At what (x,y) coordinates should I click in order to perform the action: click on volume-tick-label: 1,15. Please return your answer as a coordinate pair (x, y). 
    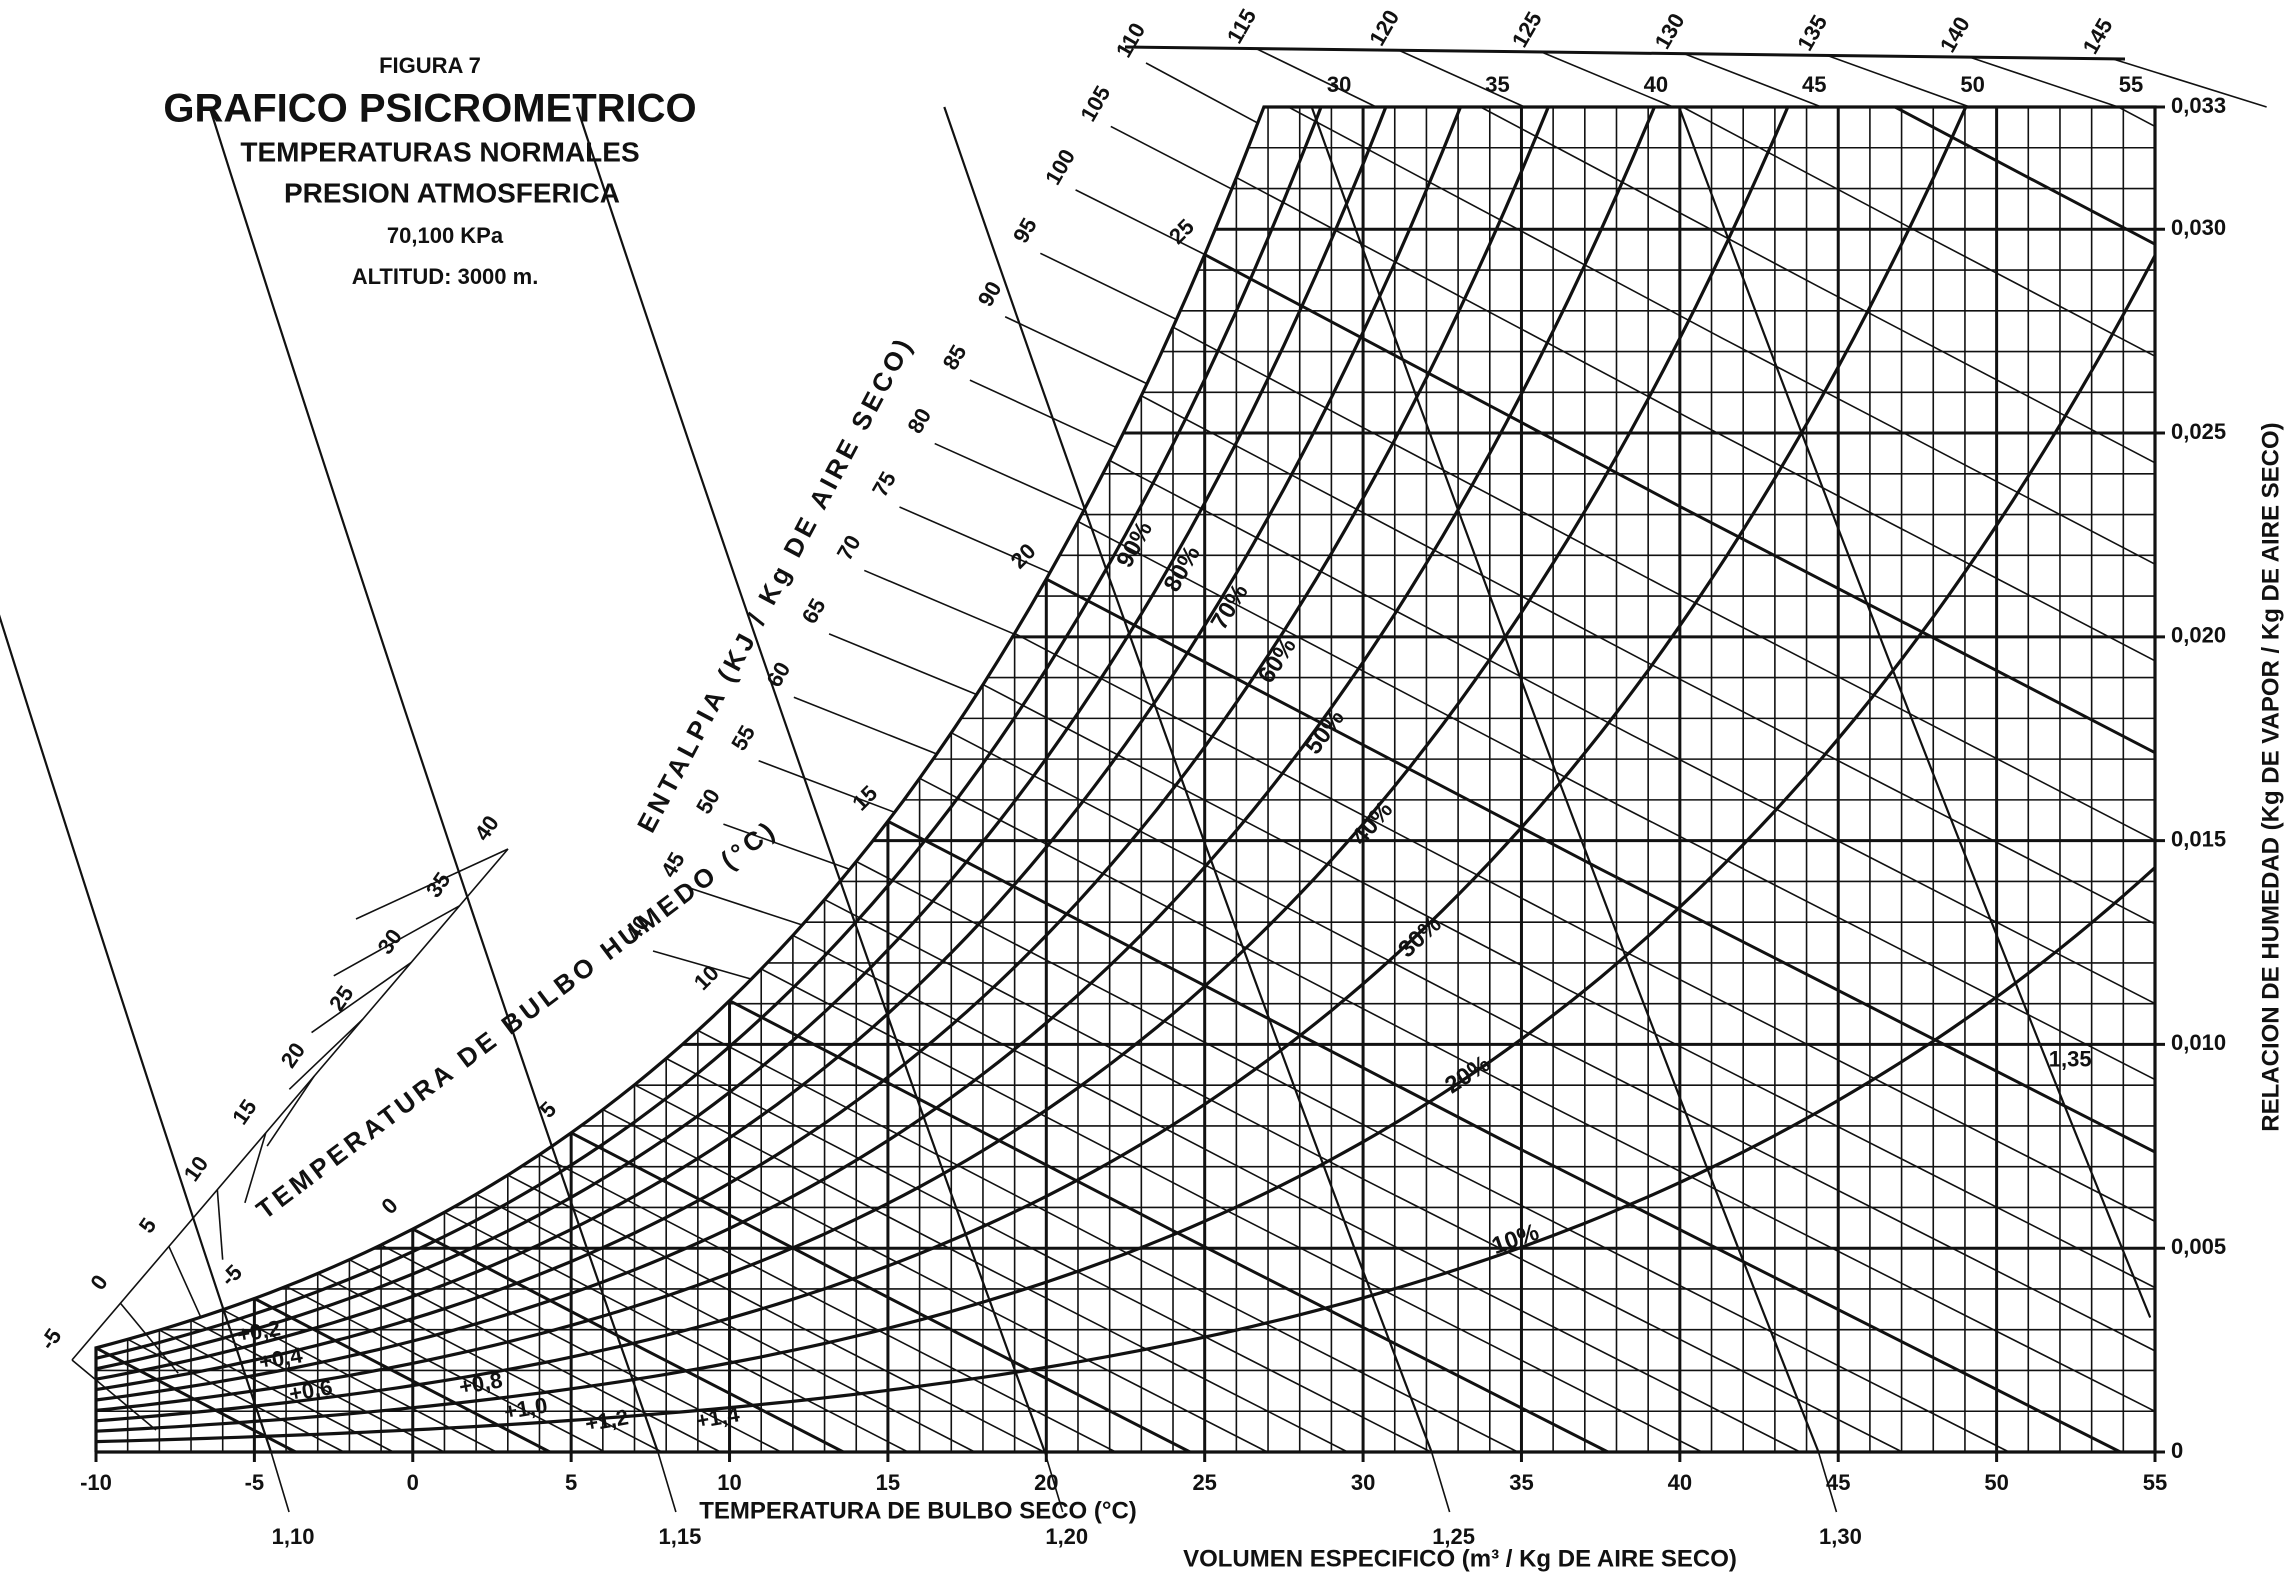
    Looking at the image, I should click on (679, 1536).